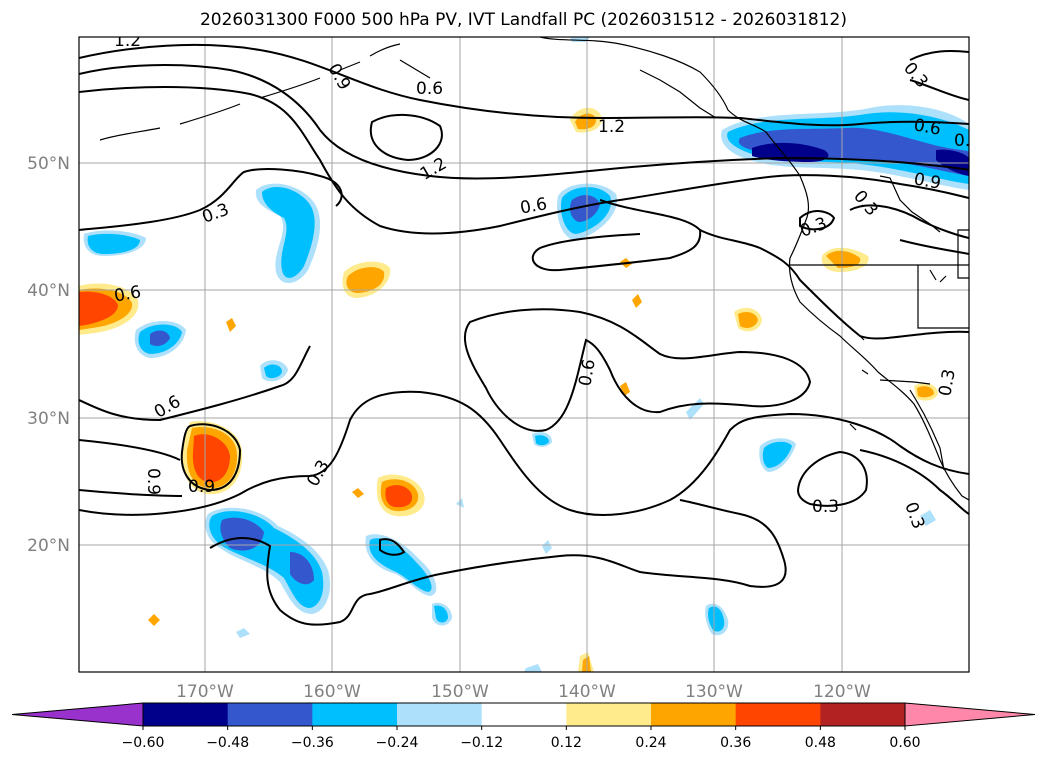 The width and height of the screenshot is (1047, 765). What do you see at coordinates (460, 692) in the screenshot?
I see `lon-tick-label: 150°W` at bounding box center [460, 692].